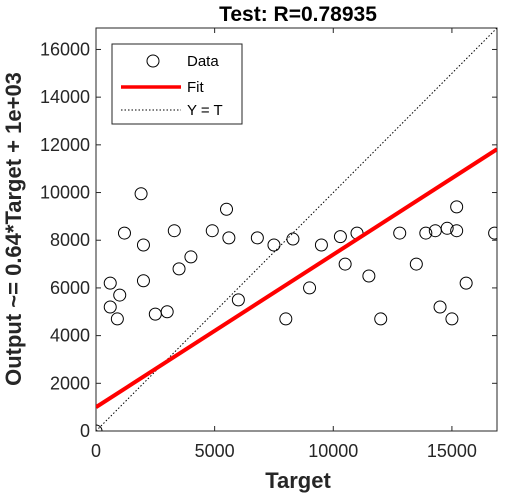 The width and height of the screenshot is (509, 497). What do you see at coordinates (215, 451) in the screenshot?
I see `x-tick-label: 5000` at bounding box center [215, 451].